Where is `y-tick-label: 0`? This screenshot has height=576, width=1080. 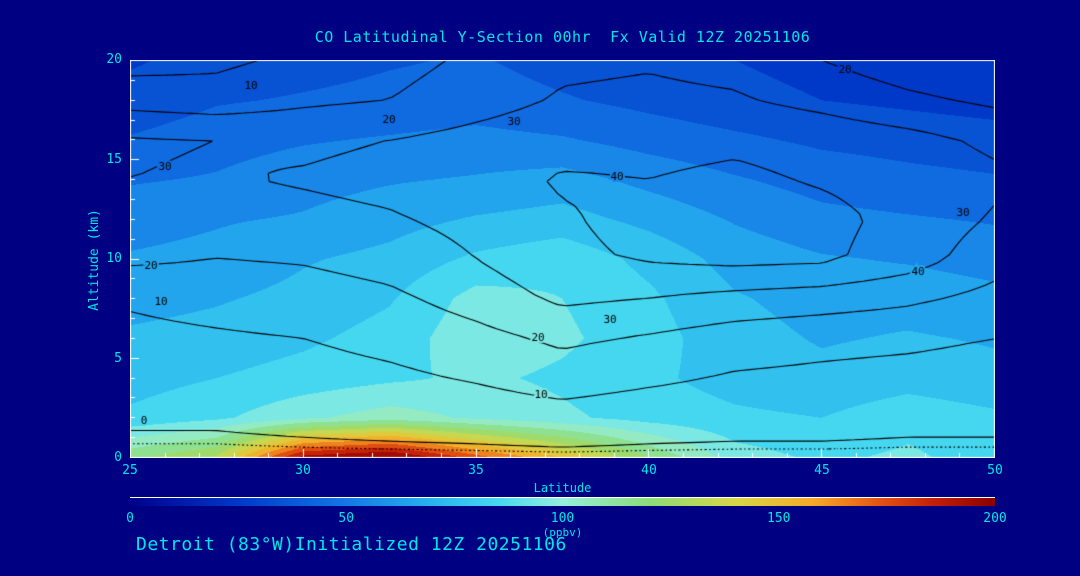 y-tick-label: 0 is located at coordinates (118, 457).